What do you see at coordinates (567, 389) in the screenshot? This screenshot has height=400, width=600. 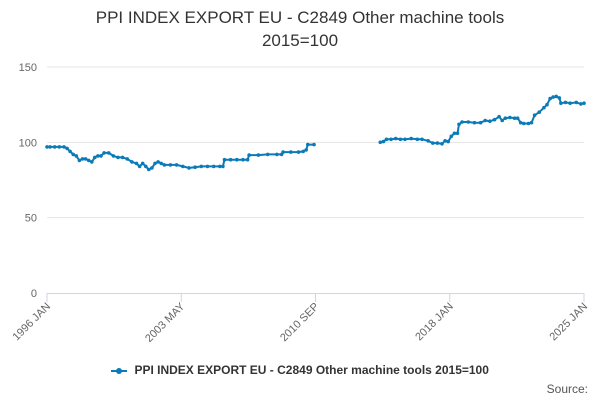 I see `source-label: Source:` at bounding box center [567, 389].